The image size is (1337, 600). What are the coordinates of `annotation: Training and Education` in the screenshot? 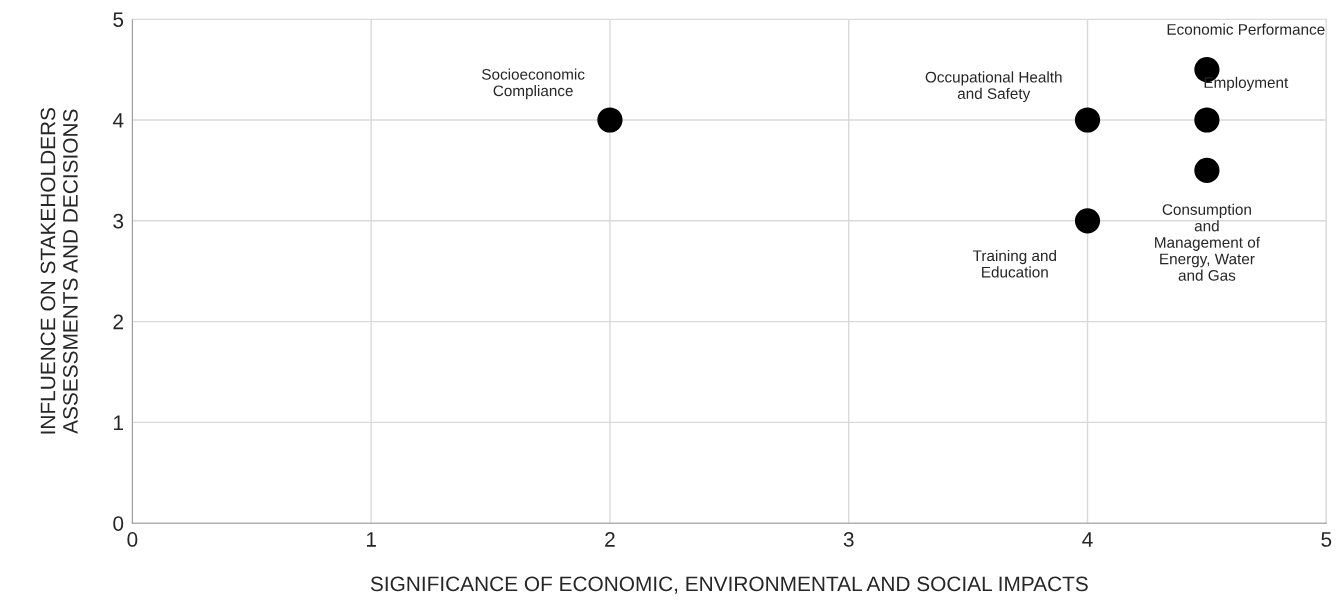 It's located at (1014, 263).